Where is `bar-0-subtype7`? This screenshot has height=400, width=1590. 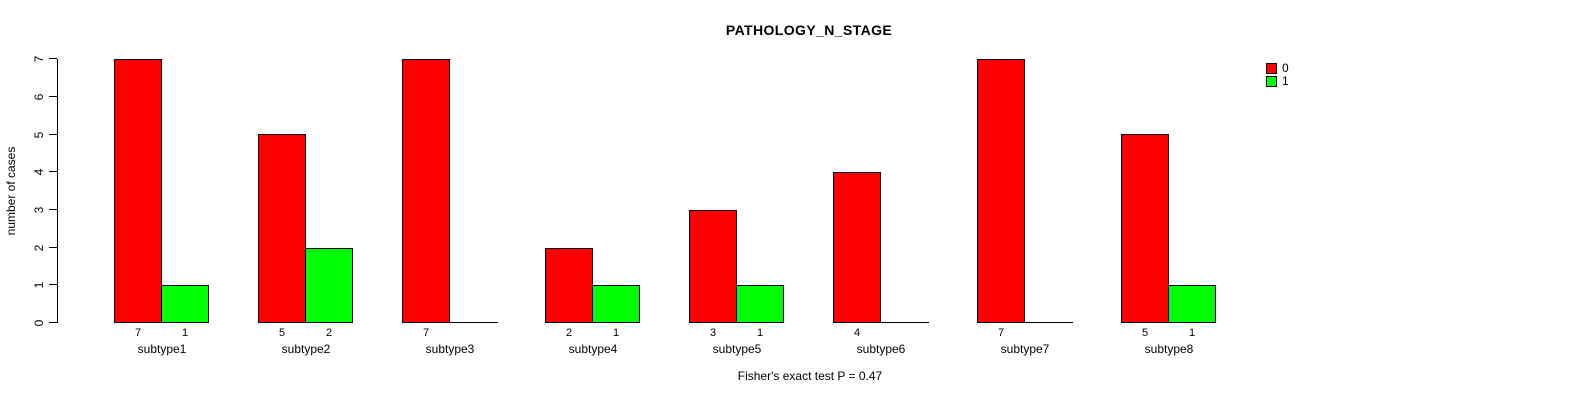 bar-0-subtype7 is located at coordinates (1001, 191).